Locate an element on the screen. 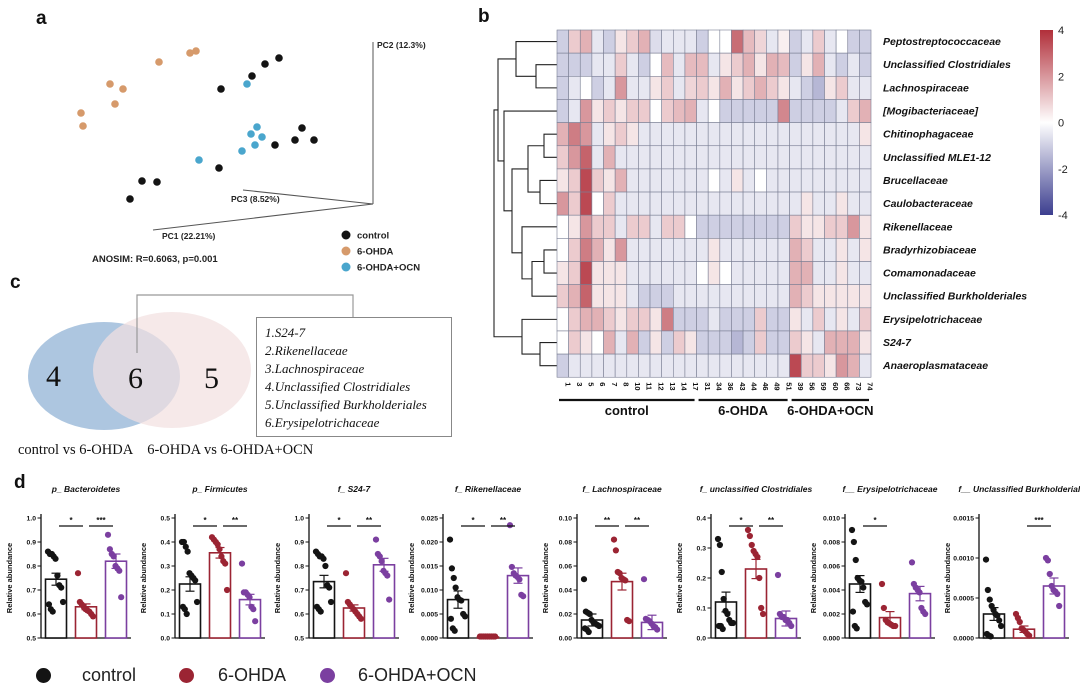 The image size is (1080, 689). heatmap-row-label: Unclassified Burkholderiales is located at coordinates (955, 297).